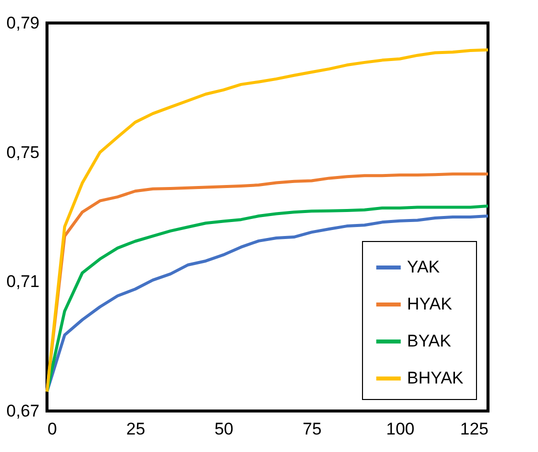  I want to click on y-tick-label: 0,71, so click(23, 282).